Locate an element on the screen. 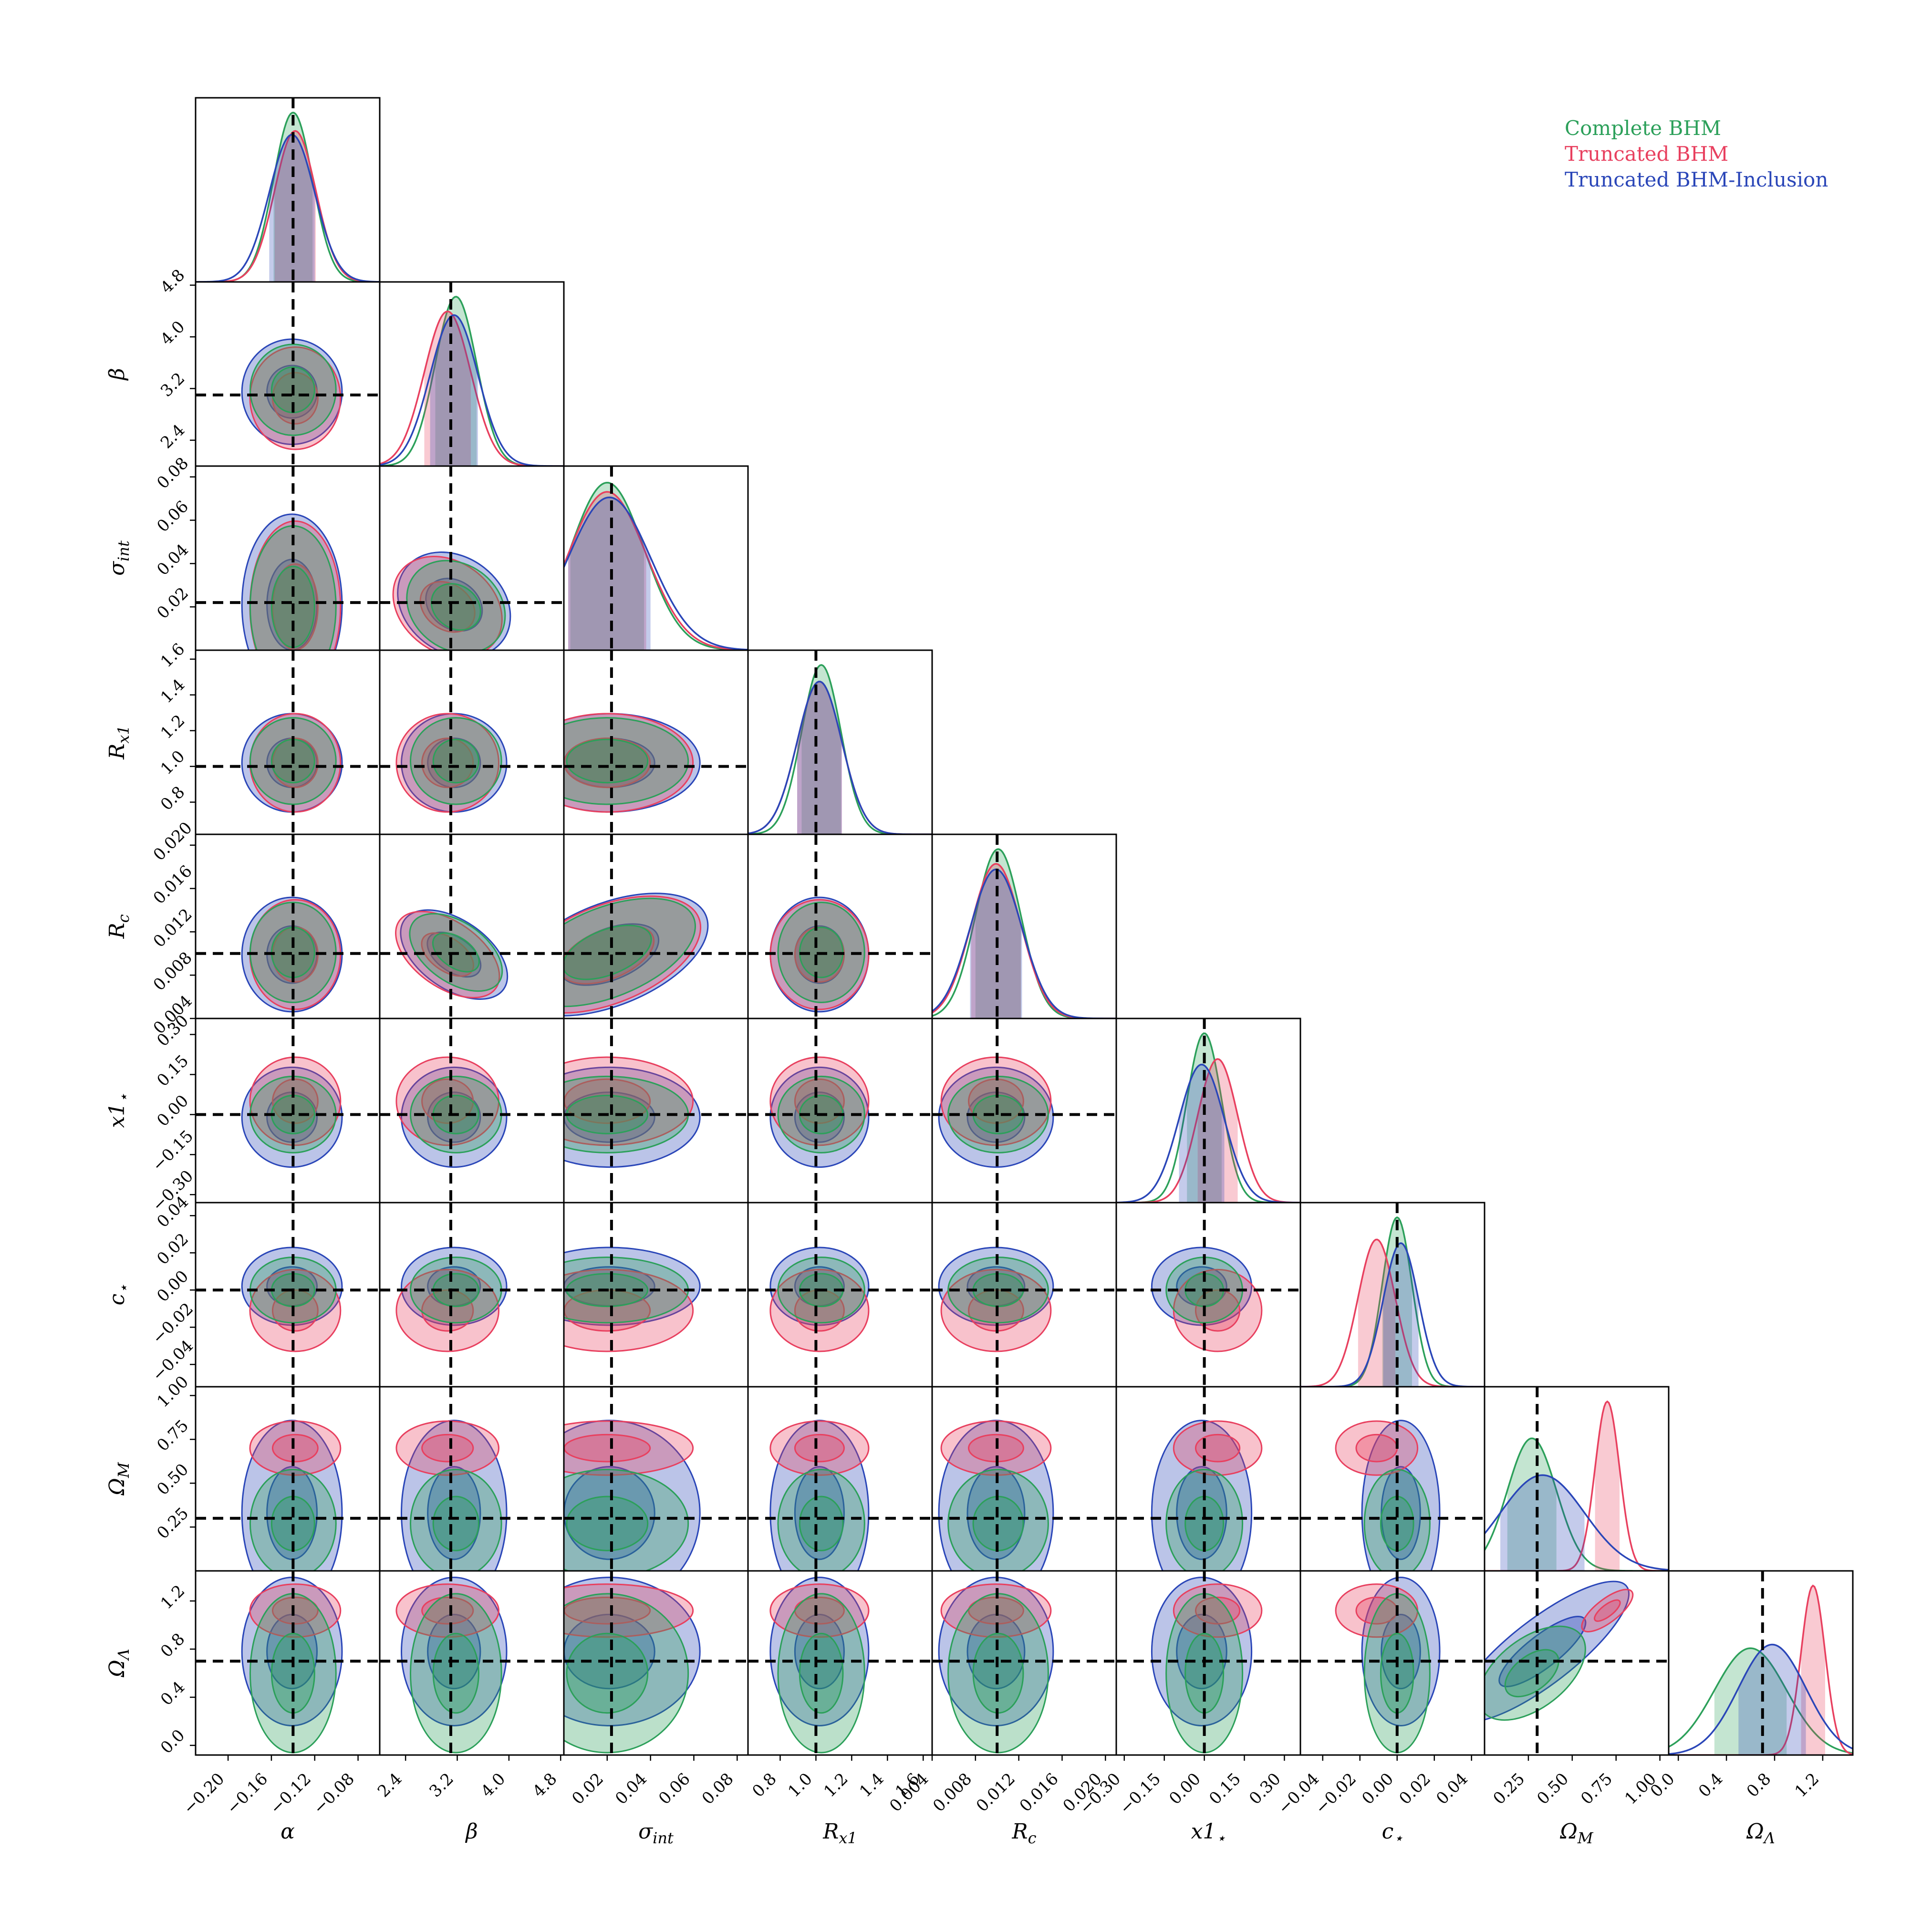 The height and width of the screenshot is (1932, 1932). y-tick-label-r-c: 0.020 is located at coordinates (173, 841).